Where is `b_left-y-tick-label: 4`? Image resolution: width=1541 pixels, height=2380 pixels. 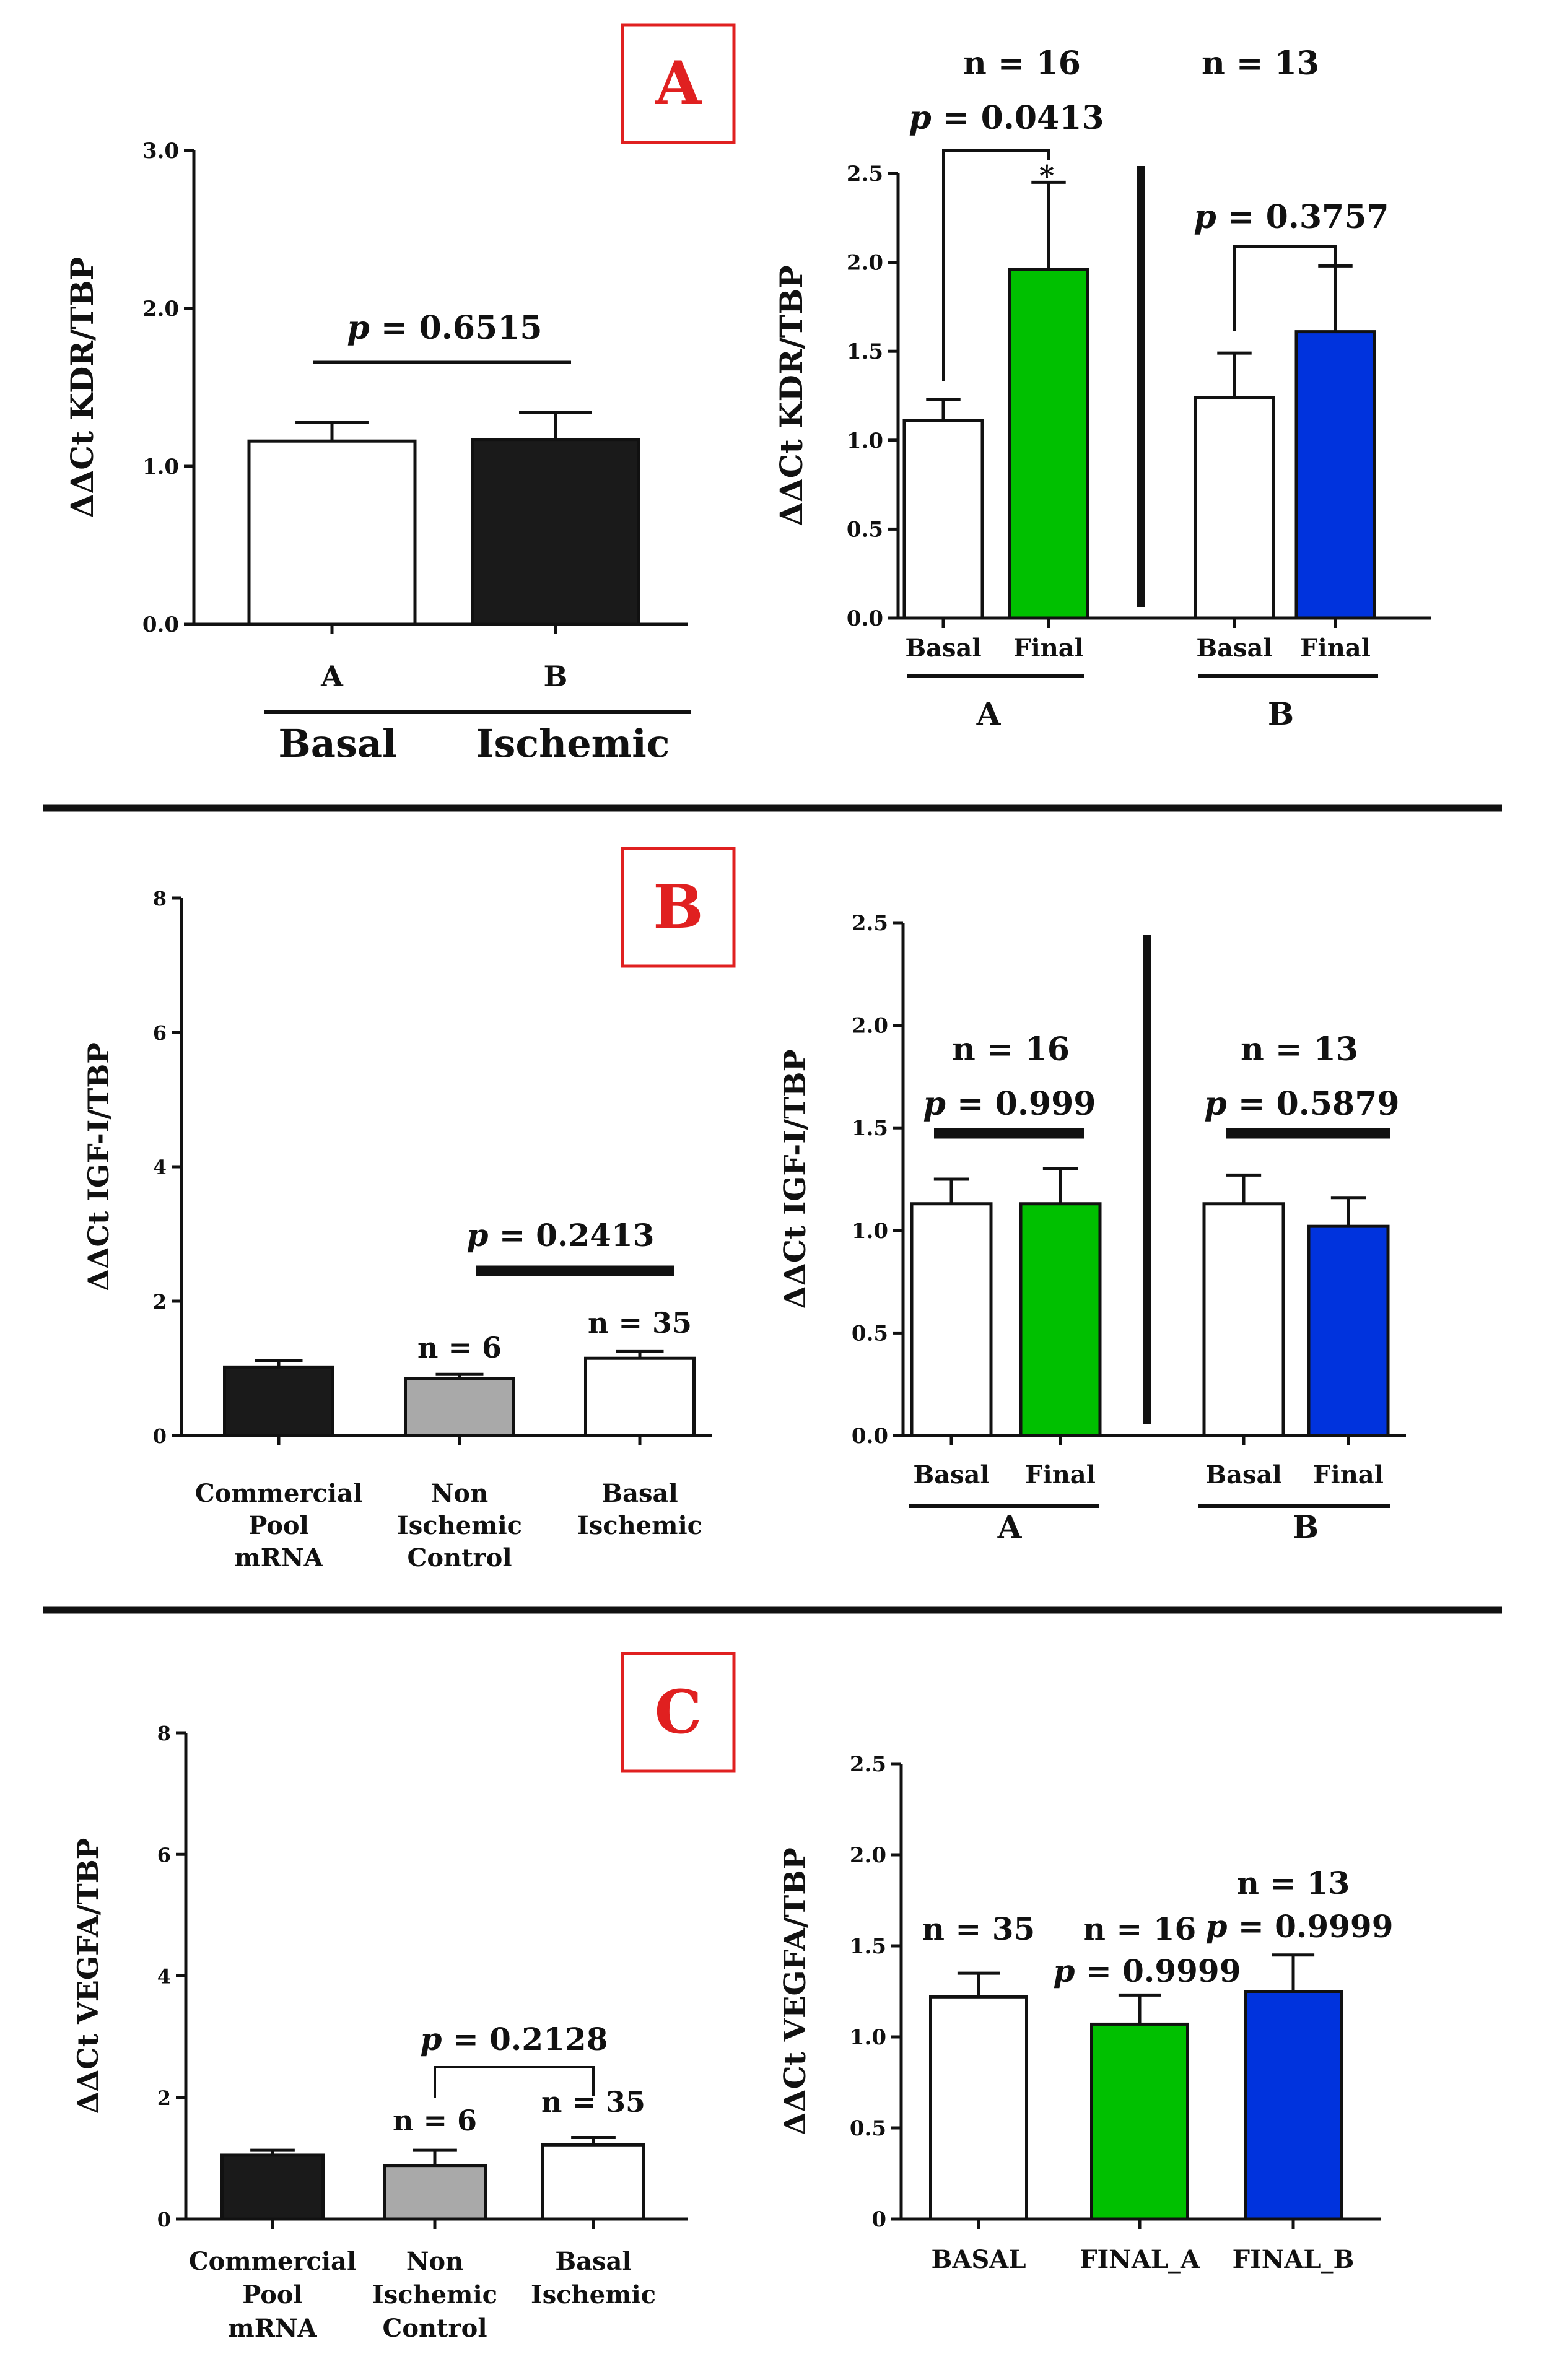 b_left-y-tick-label: 4 is located at coordinates (160, 1167).